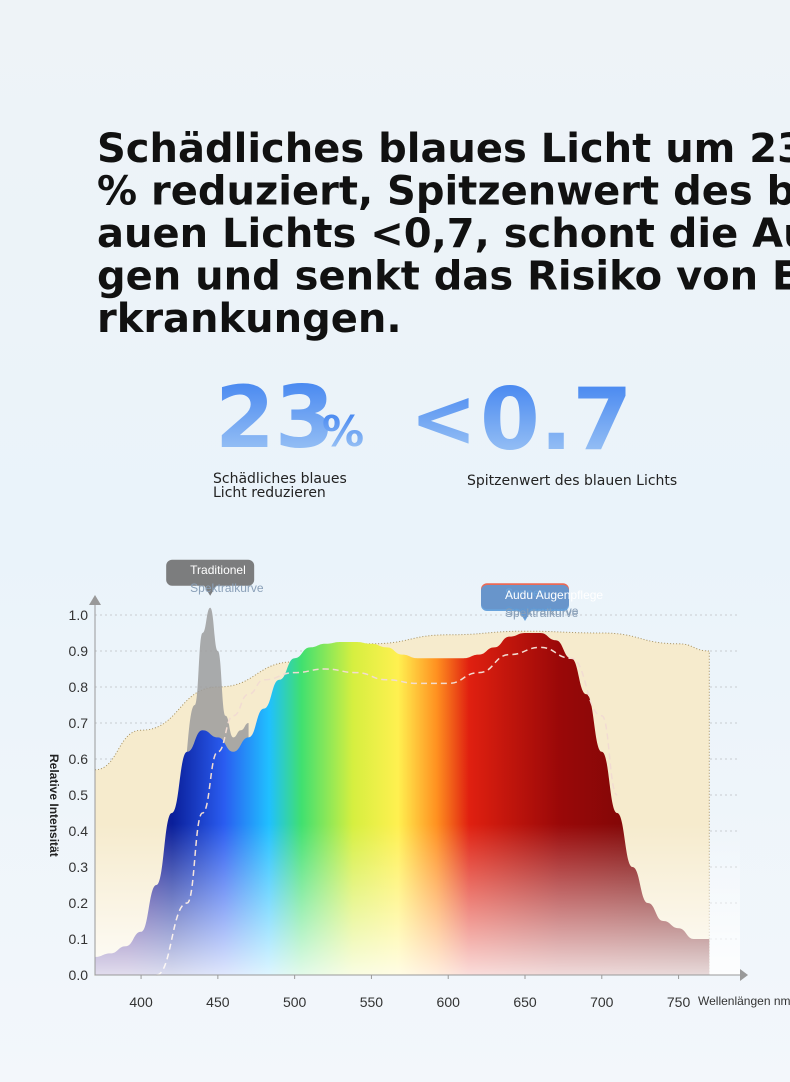 The image size is (790, 1082). I want to click on y-tick-label: 0.5, so click(79, 795).